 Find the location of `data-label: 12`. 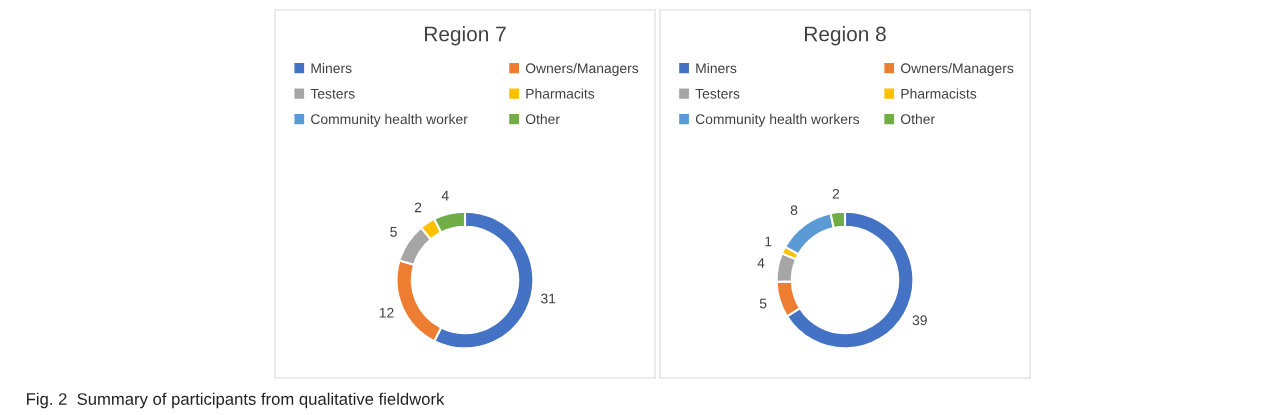

data-label: 12 is located at coordinates (386, 312).